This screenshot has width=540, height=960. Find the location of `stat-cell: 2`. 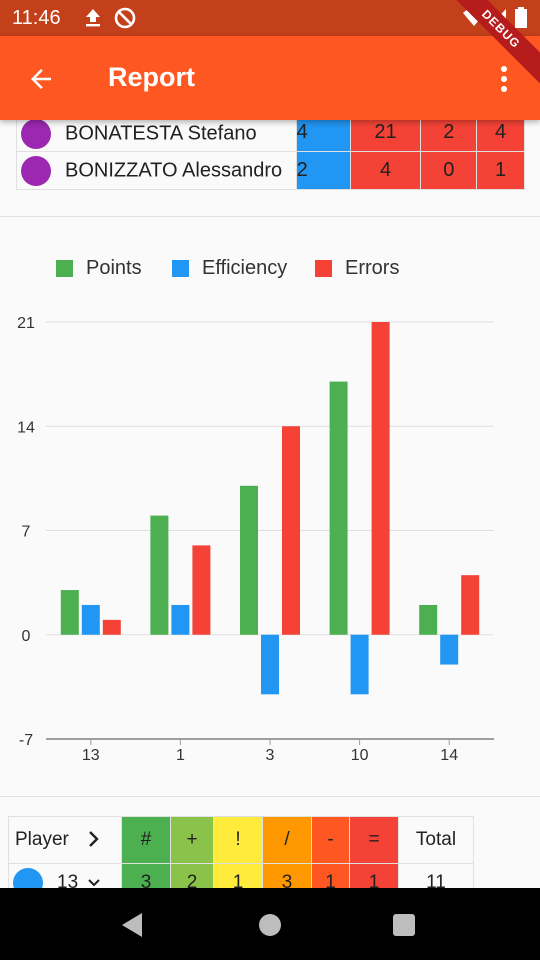

stat-cell: 2 is located at coordinates (323, 170).